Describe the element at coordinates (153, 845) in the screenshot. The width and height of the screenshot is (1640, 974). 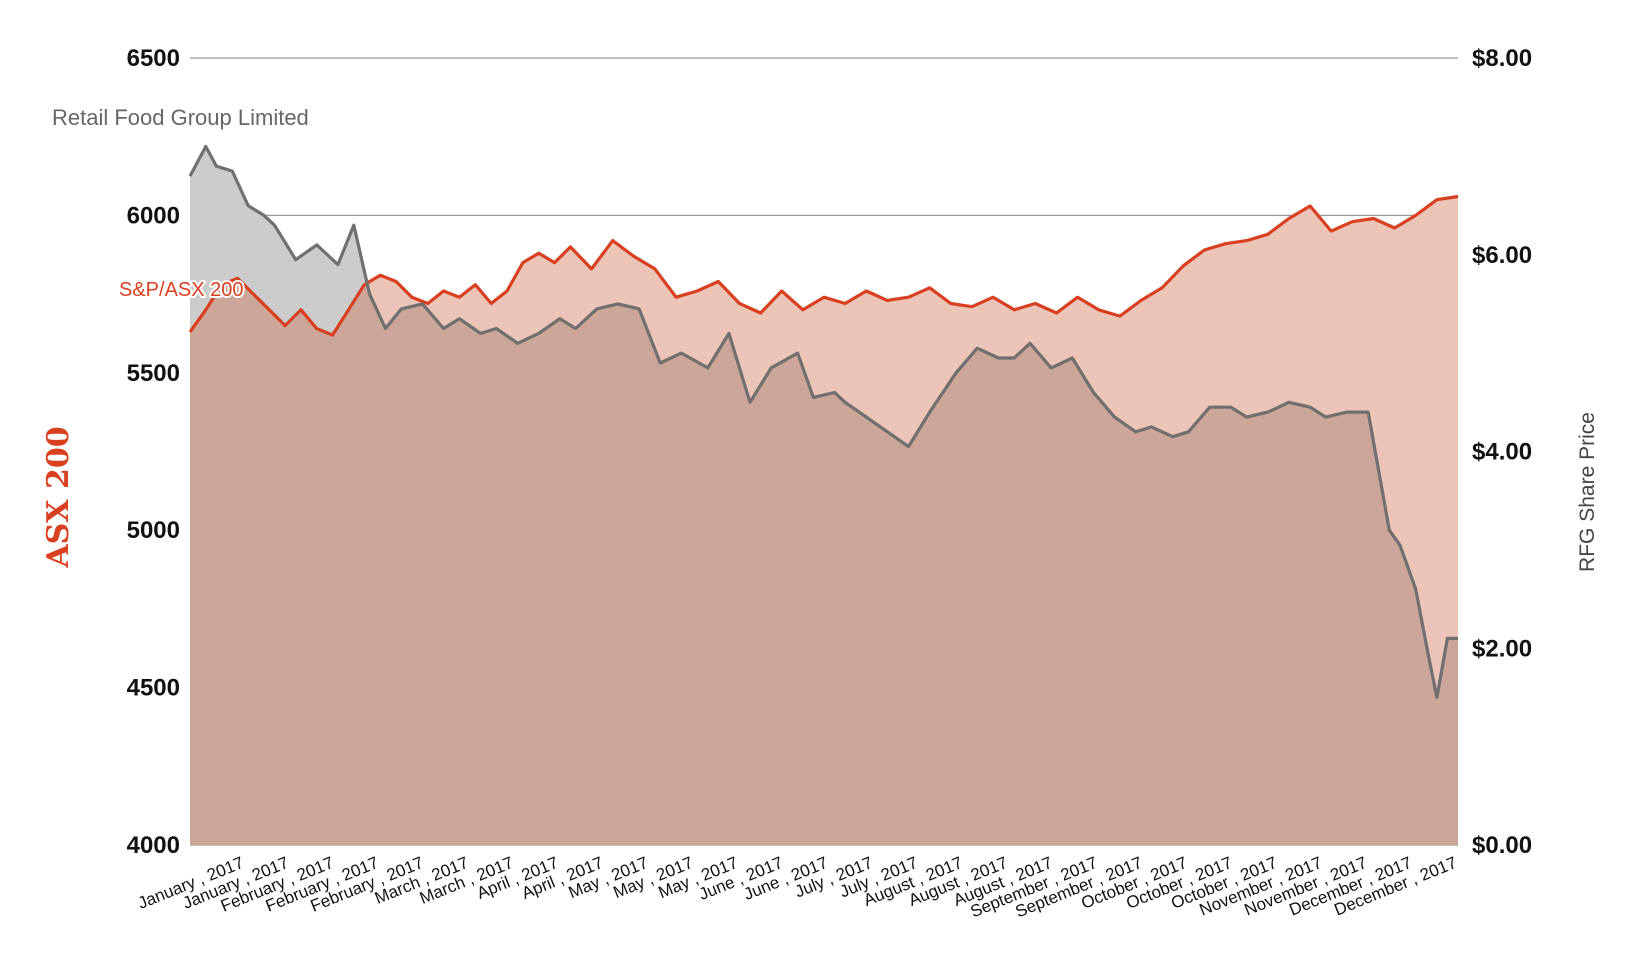
I see `left-tick-label: 4000` at that location.